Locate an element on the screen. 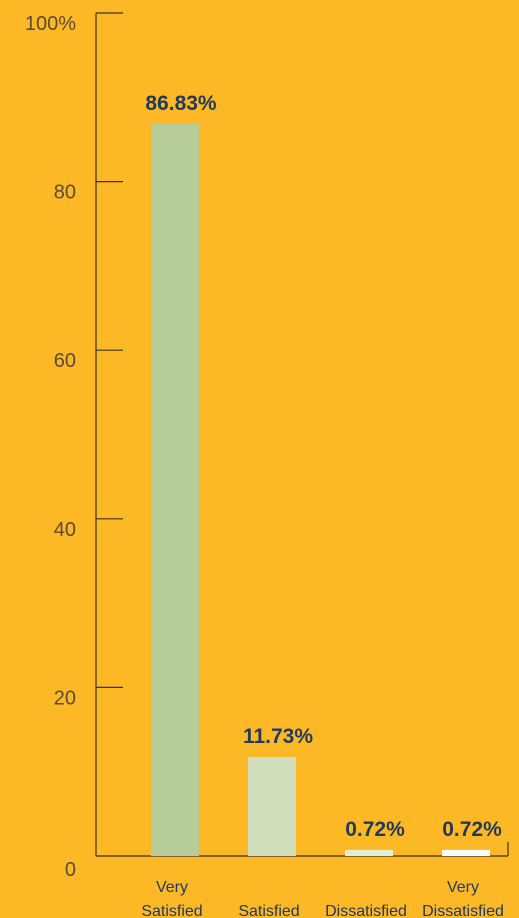 This screenshot has height=918, width=519. category-label: Satisfied is located at coordinates (268, 910).